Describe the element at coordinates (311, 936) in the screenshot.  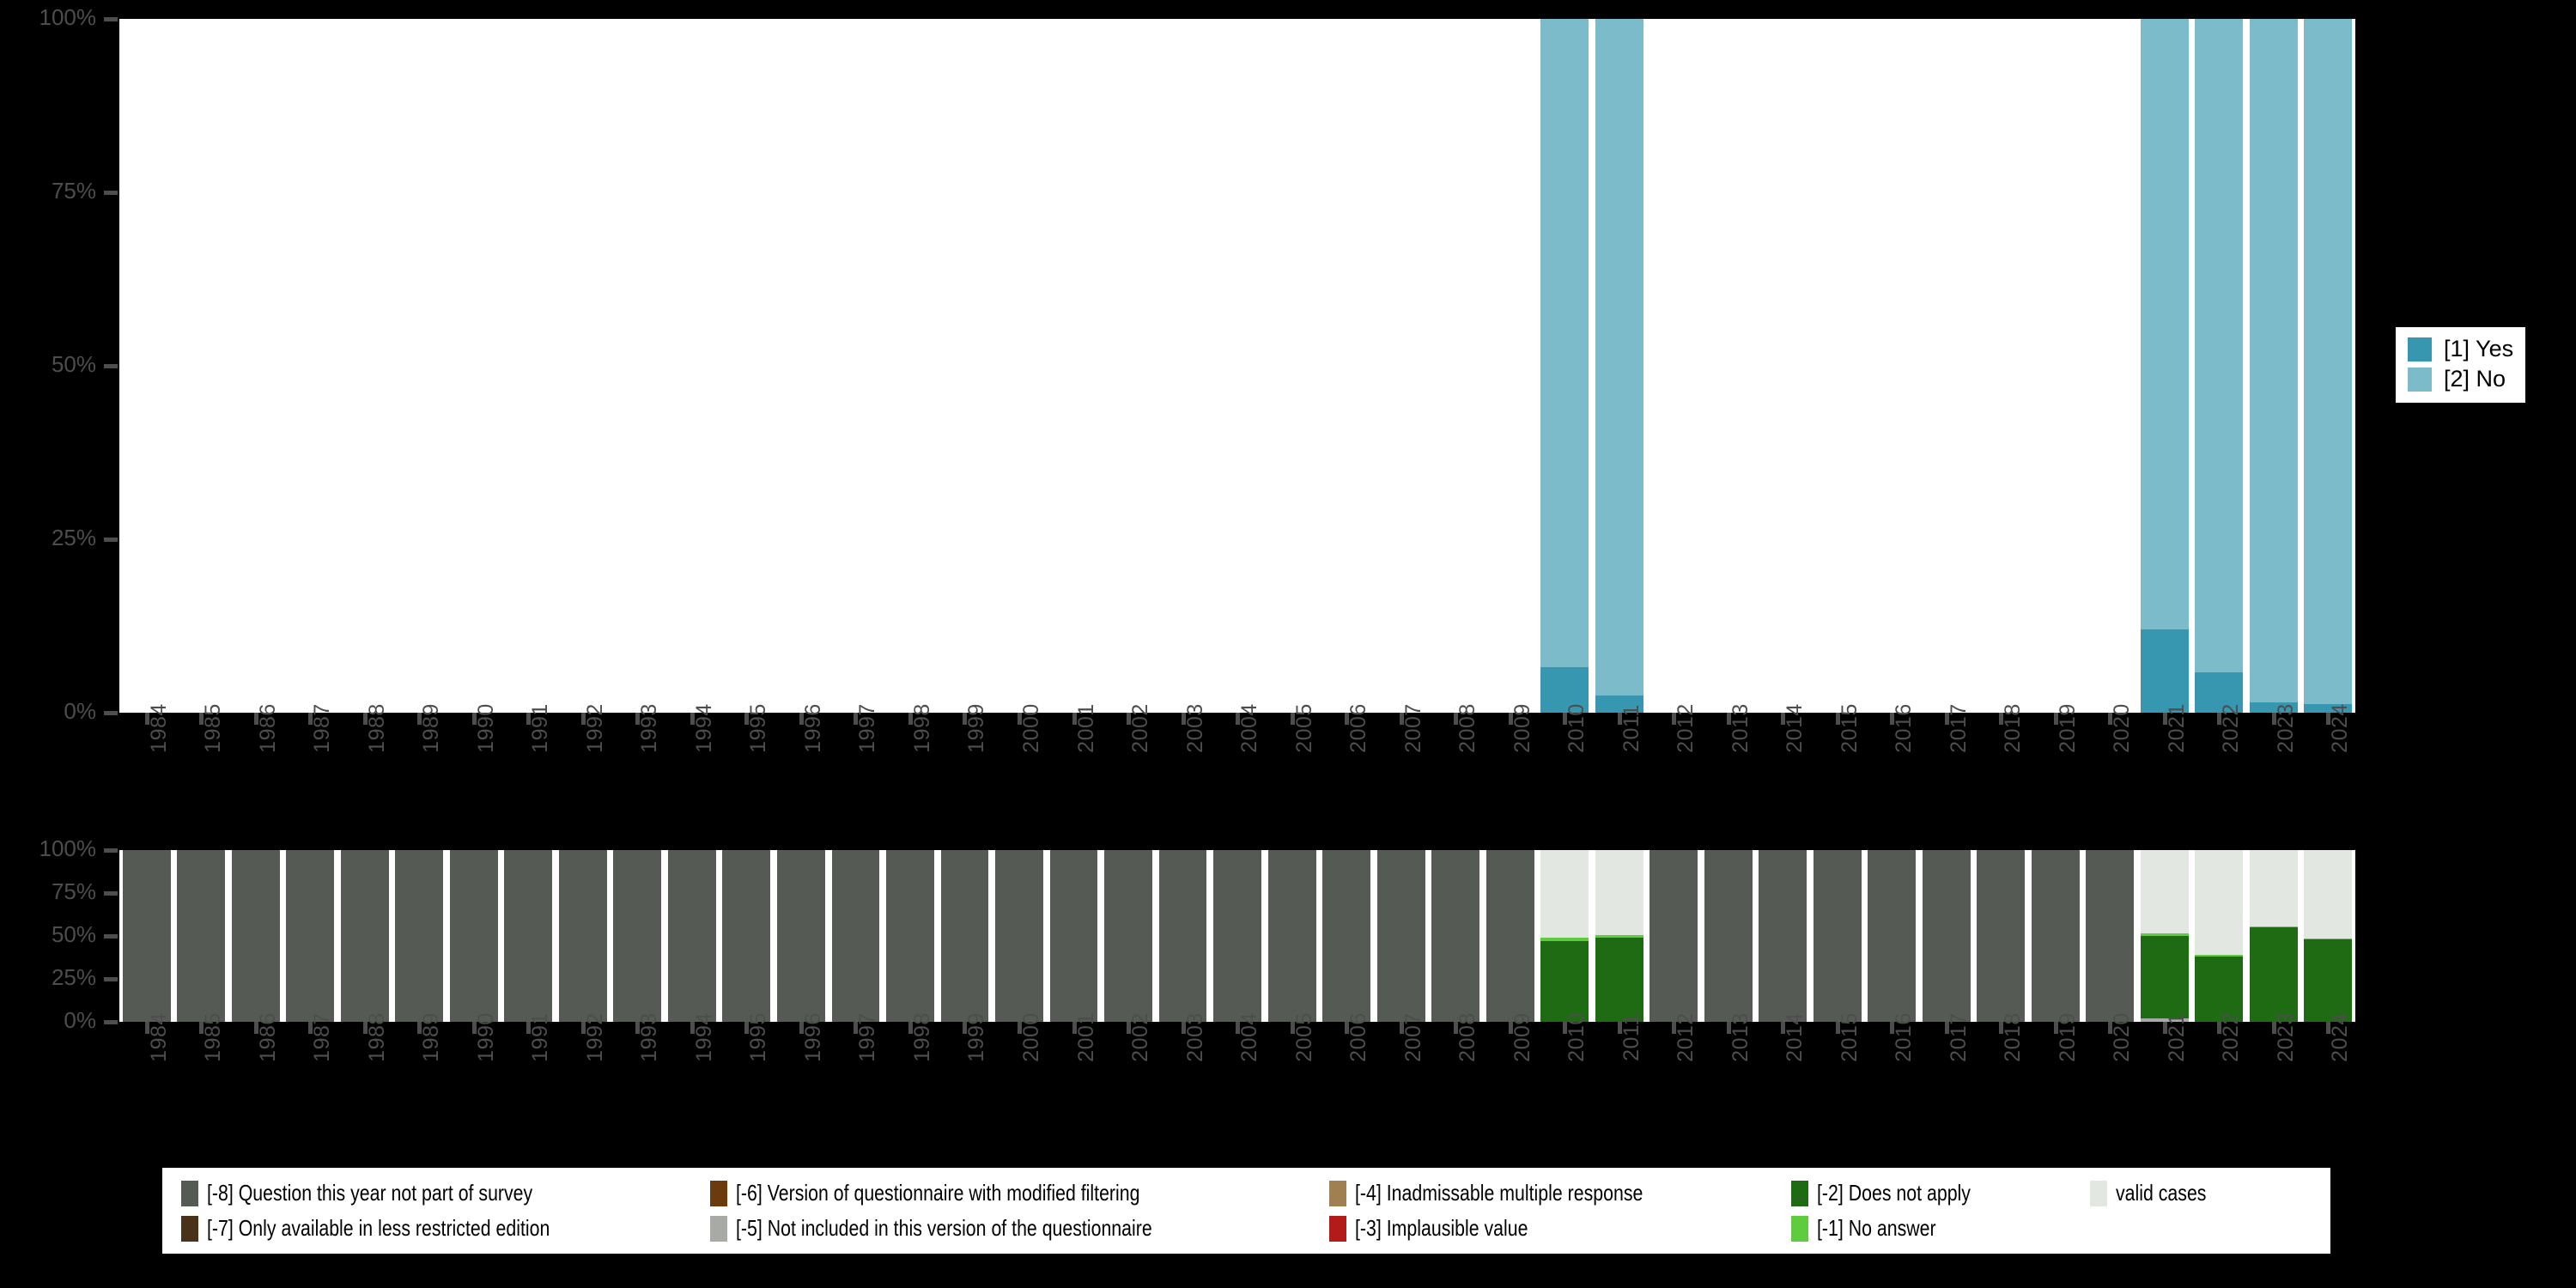
I see `bar-segment-1987--8-question-this-year-not-part-of-survey` at that location.